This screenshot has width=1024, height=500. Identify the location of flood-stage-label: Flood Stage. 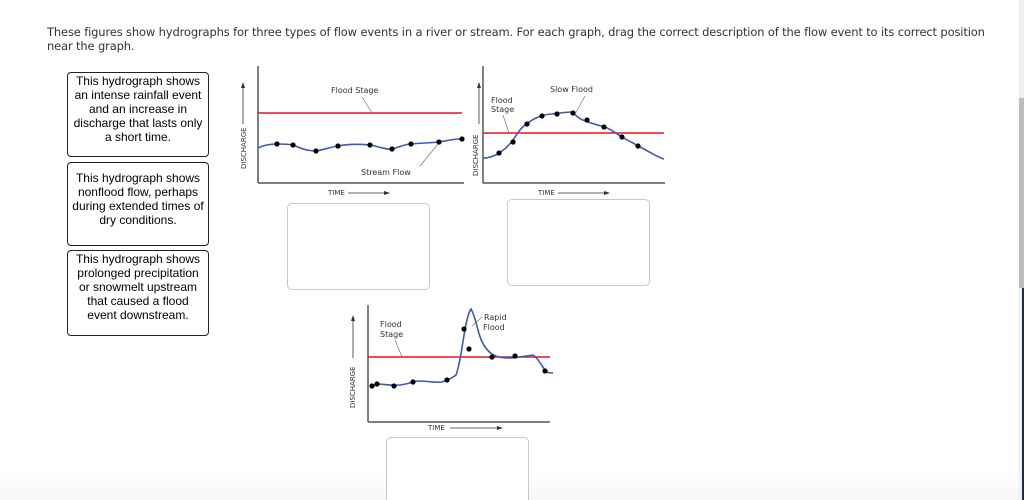
(354, 90).